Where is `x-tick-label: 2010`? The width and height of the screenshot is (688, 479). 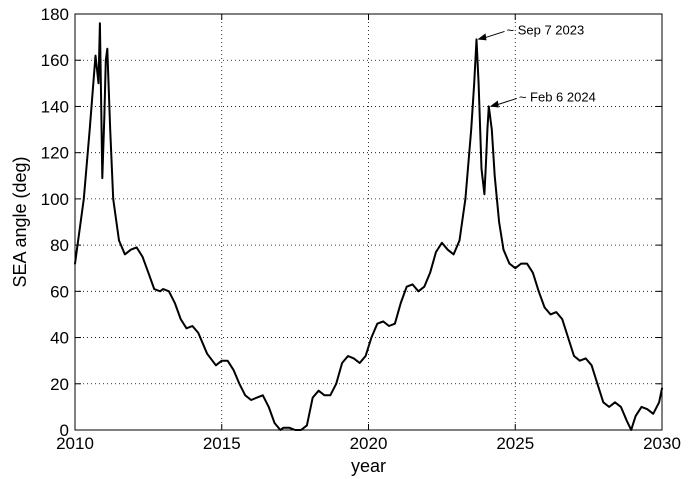 x-tick-label: 2010 is located at coordinates (75, 443).